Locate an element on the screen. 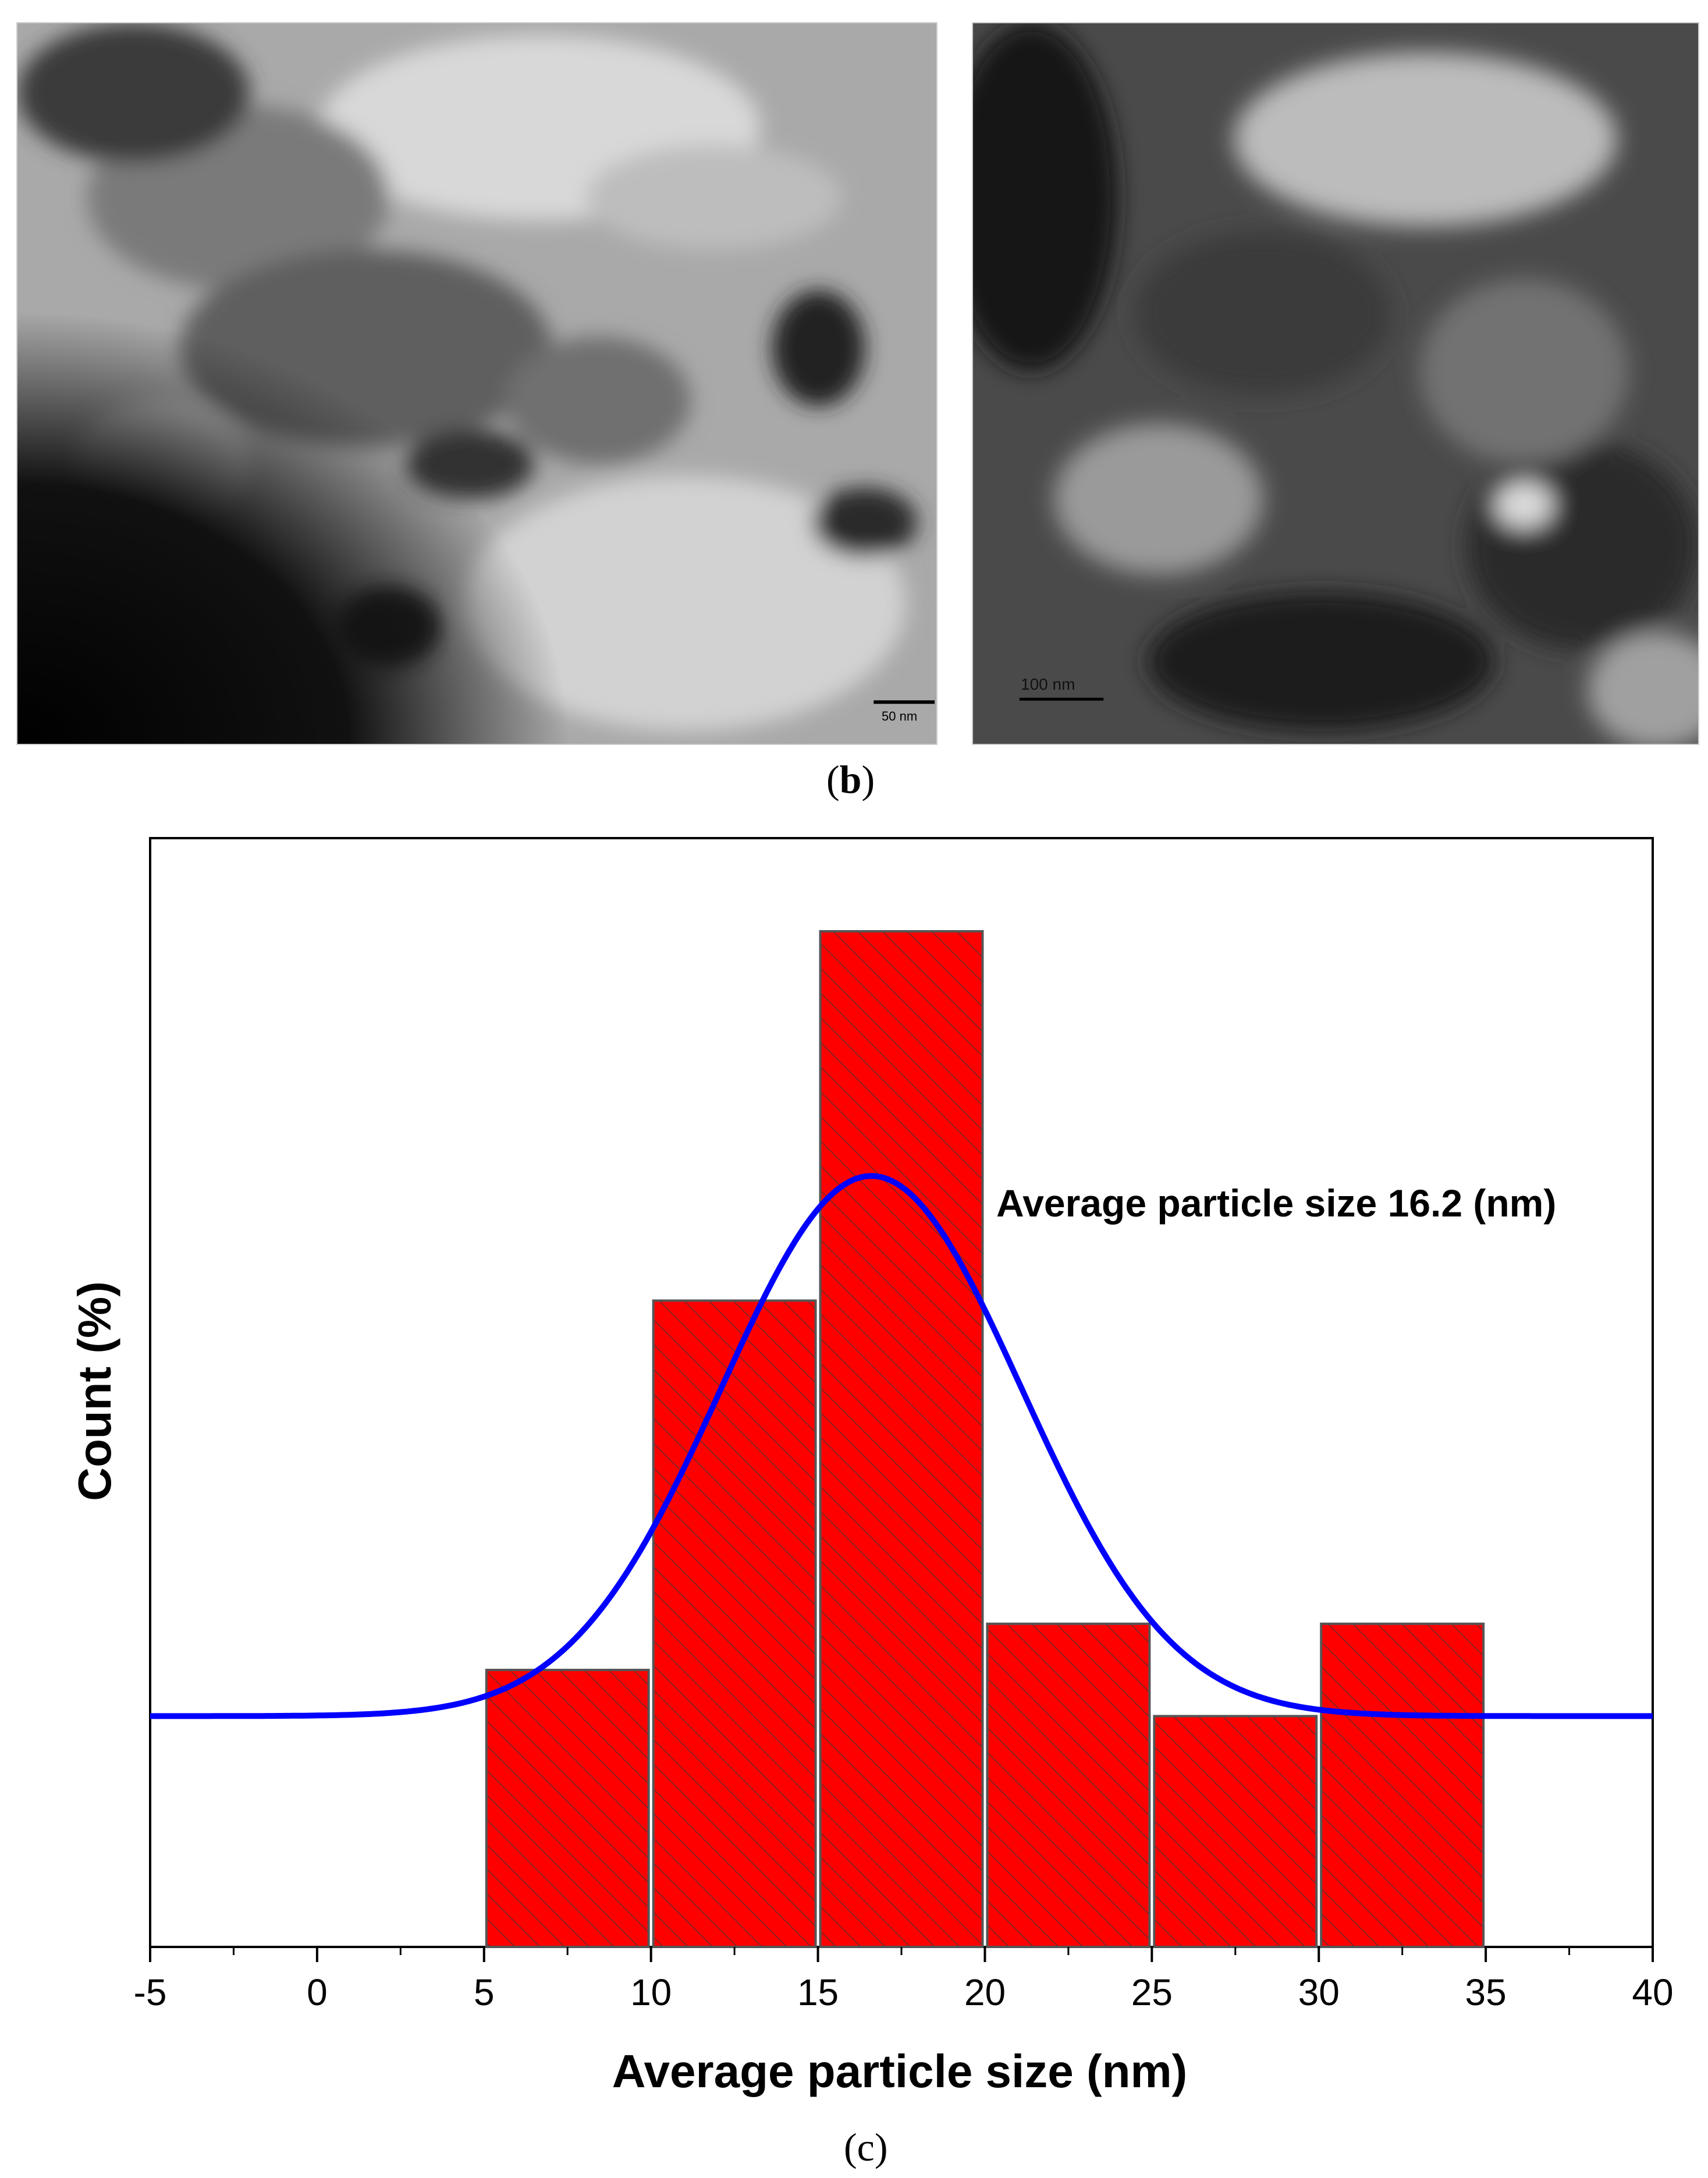 The image size is (1708, 2178). x-tick-label-2: 5 is located at coordinates (484, 1992).